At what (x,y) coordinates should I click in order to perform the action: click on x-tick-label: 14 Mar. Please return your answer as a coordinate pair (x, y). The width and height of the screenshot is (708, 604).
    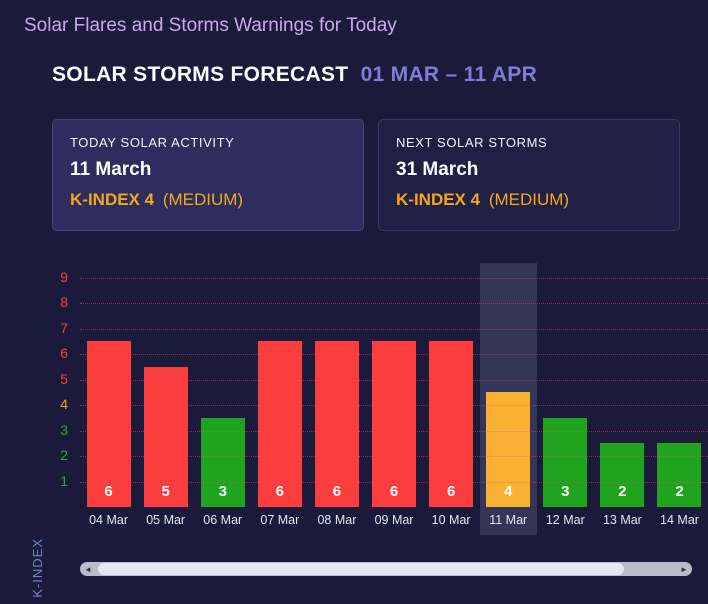
    Looking at the image, I should click on (679, 520).